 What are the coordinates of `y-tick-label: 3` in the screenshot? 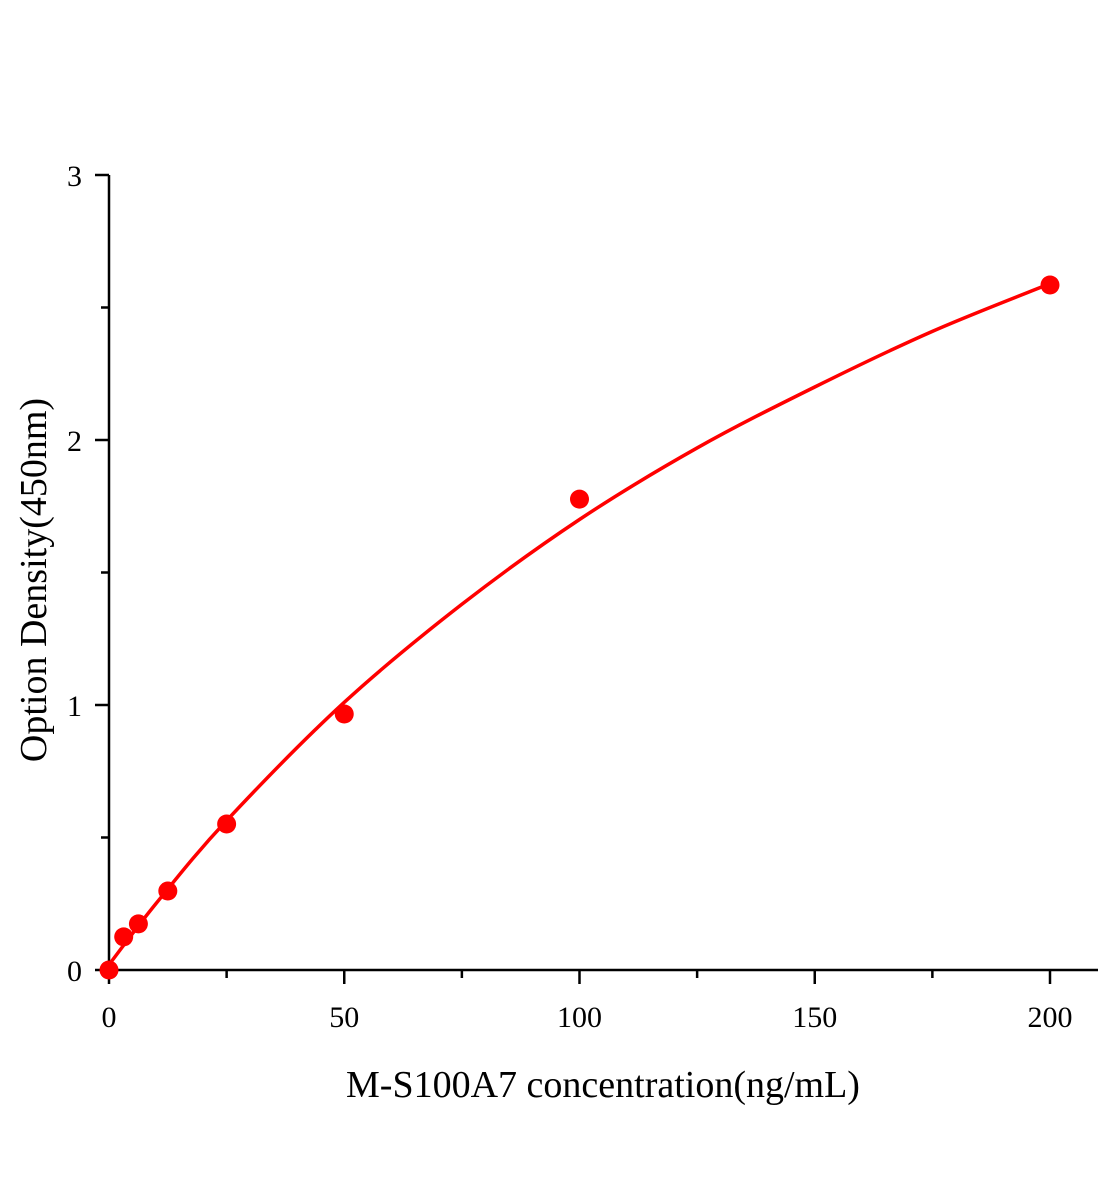 It's located at (74, 176).